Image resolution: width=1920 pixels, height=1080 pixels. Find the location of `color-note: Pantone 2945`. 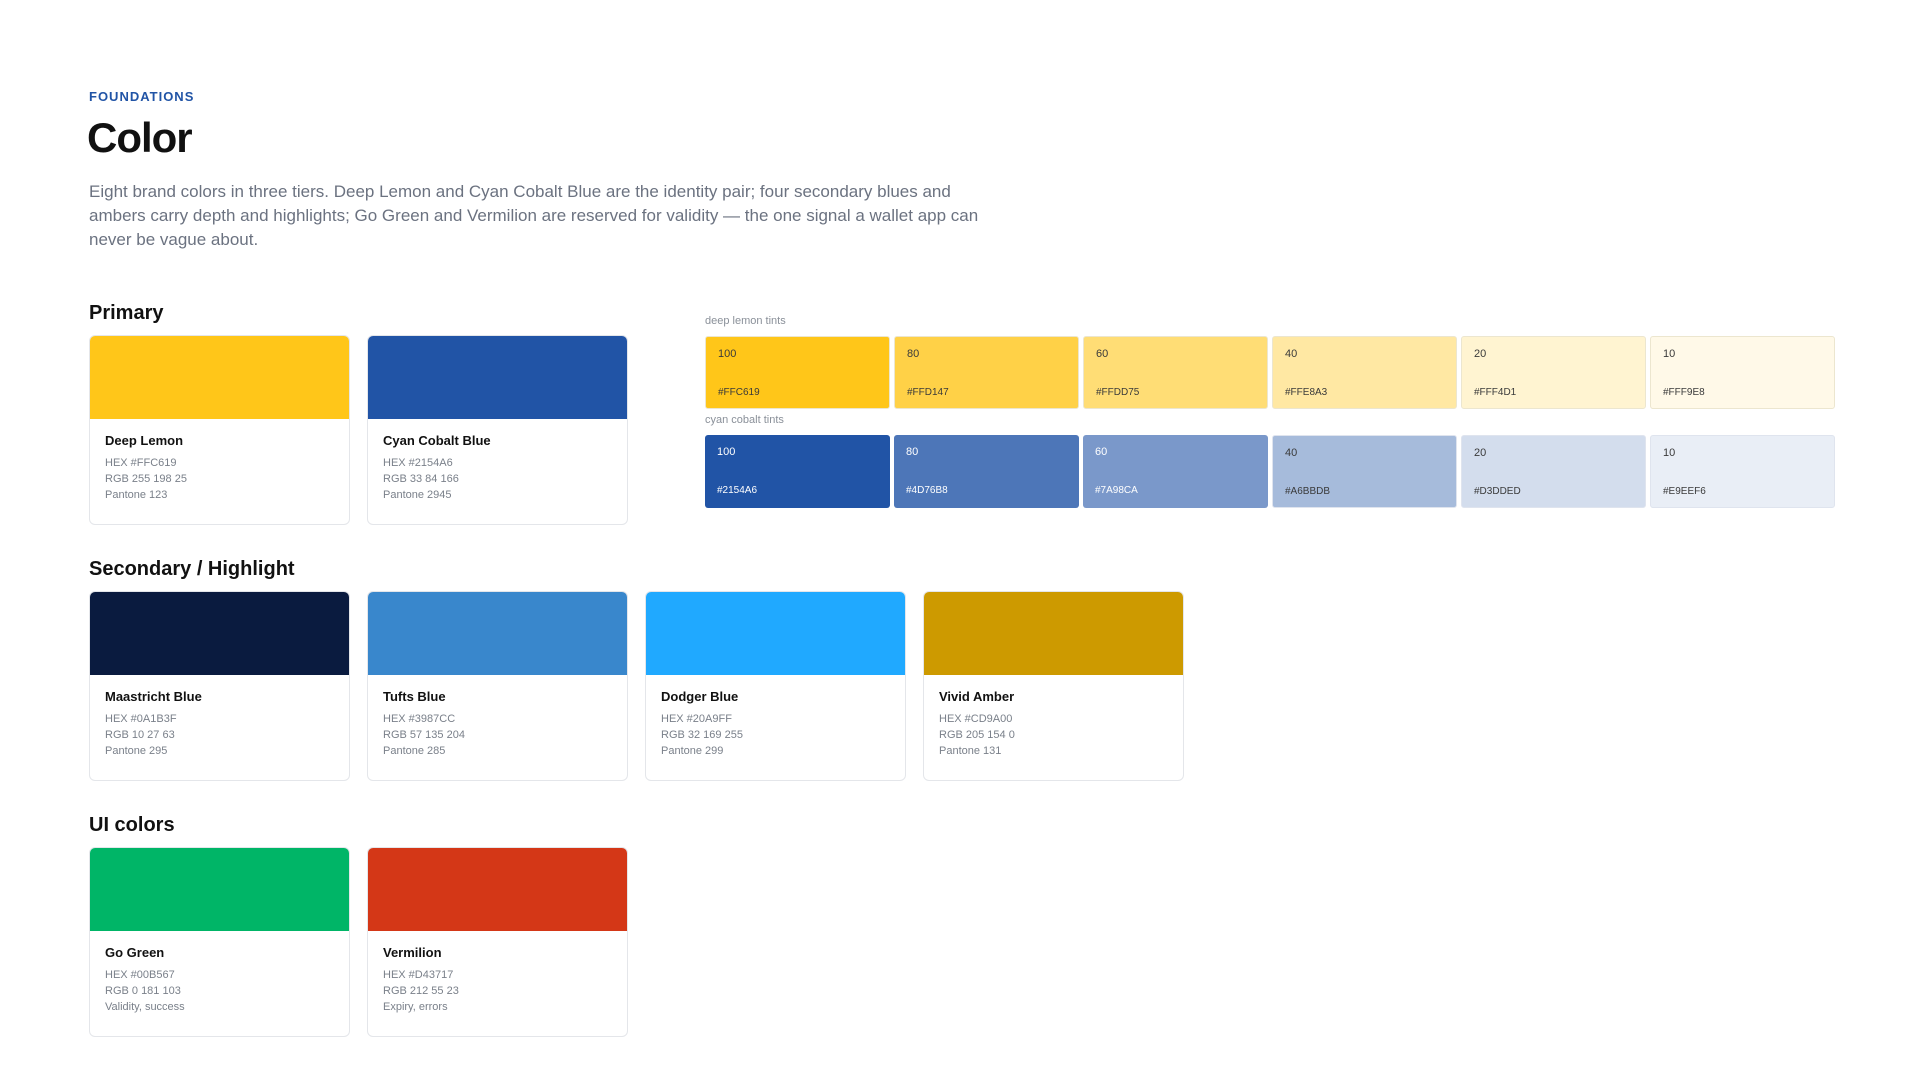

color-note: Pantone 2945 is located at coordinates (417, 495).